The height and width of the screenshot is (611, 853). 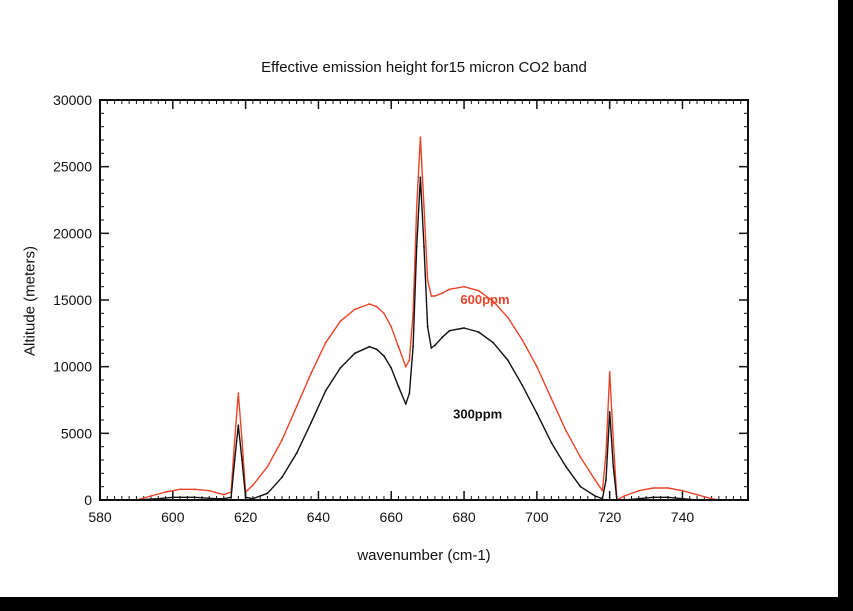 What do you see at coordinates (464, 517) in the screenshot?
I see `x-tick-label: 680` at bounding box center [464, 517].